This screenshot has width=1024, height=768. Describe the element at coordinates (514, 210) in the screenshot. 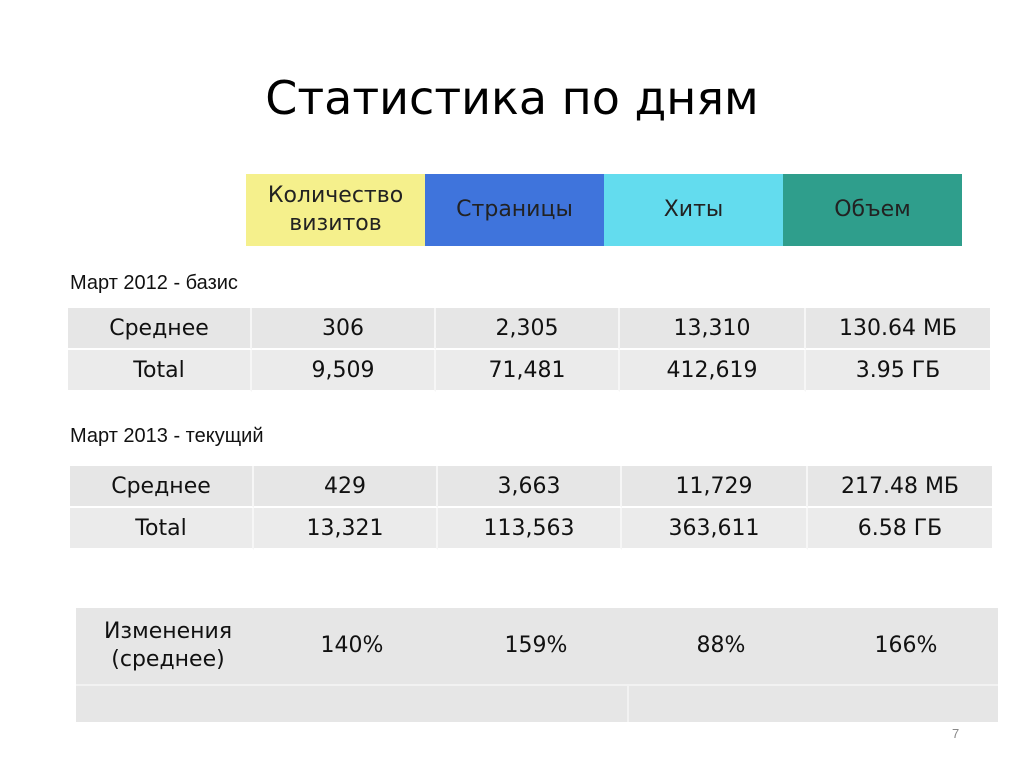

I see `header-pages: Страницы` at that location.